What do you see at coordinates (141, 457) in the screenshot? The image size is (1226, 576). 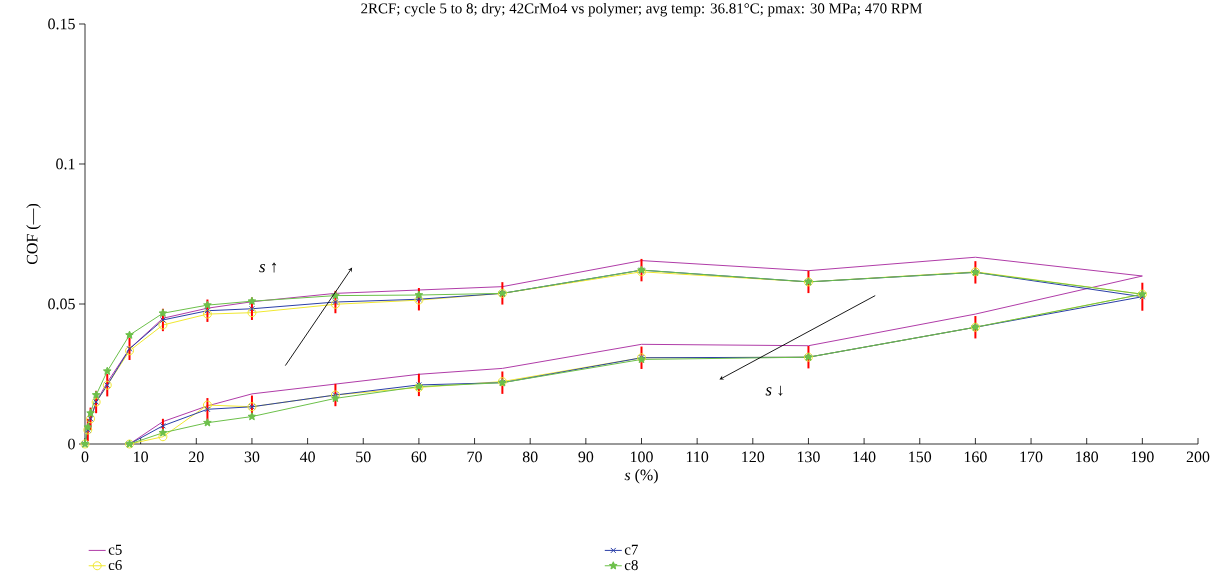 I see `x-tick-label: 10` at bounding box center [141, 457].